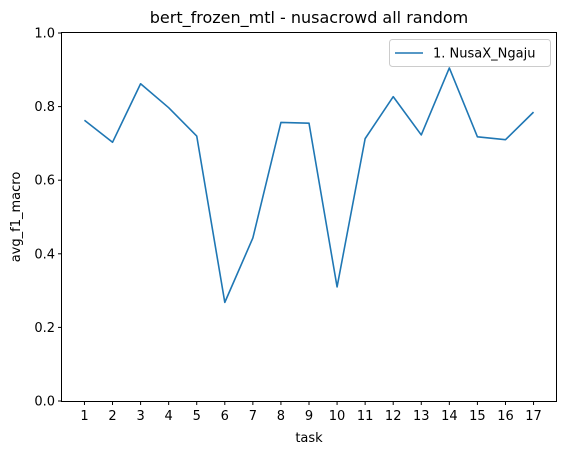 Image resolution: width=567 pixels, height=455 pixels. I want to click on x-tick-label: 14, so click(449, 416).